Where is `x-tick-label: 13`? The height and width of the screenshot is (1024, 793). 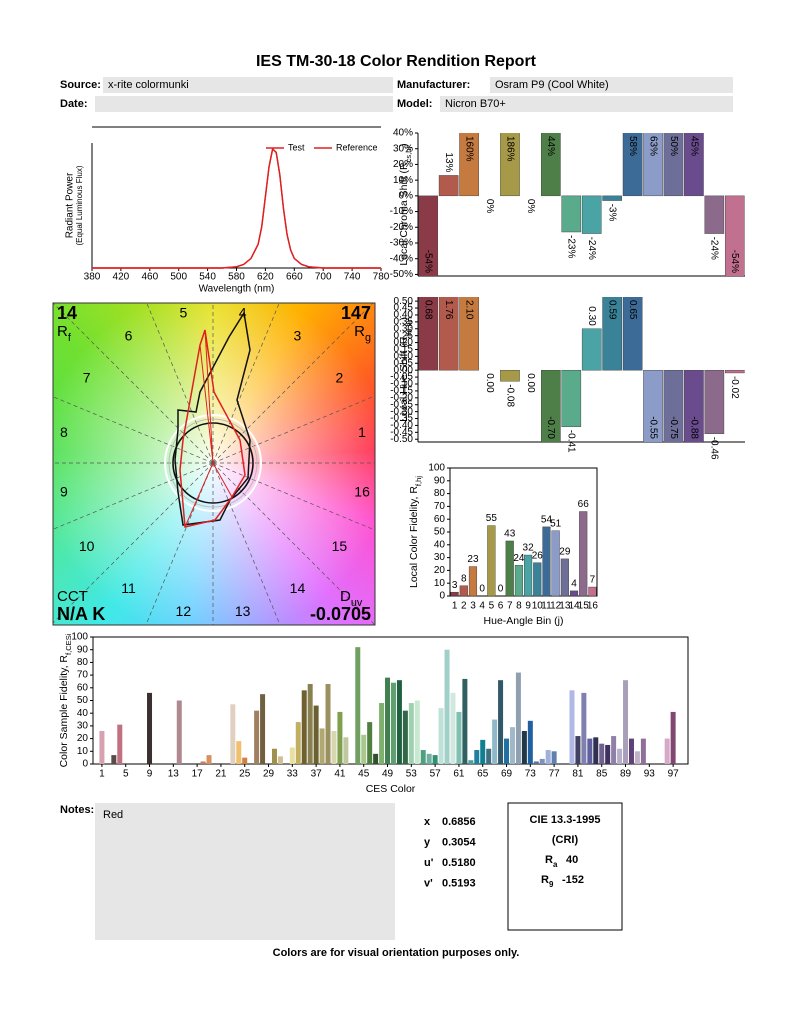 x-tick-label: 13 is located at coordinates (174, 774).